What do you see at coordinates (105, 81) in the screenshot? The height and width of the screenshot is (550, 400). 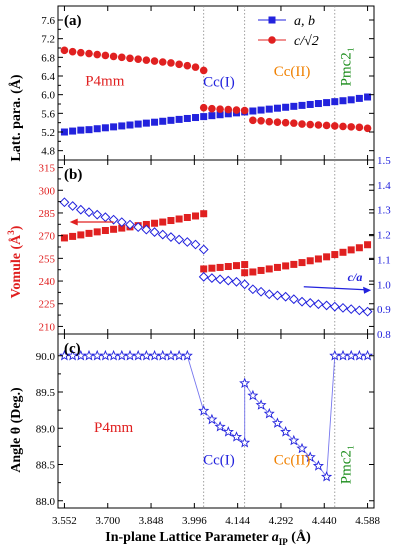 I see `phase-label: P4mm` at bounding box center [105, 81].